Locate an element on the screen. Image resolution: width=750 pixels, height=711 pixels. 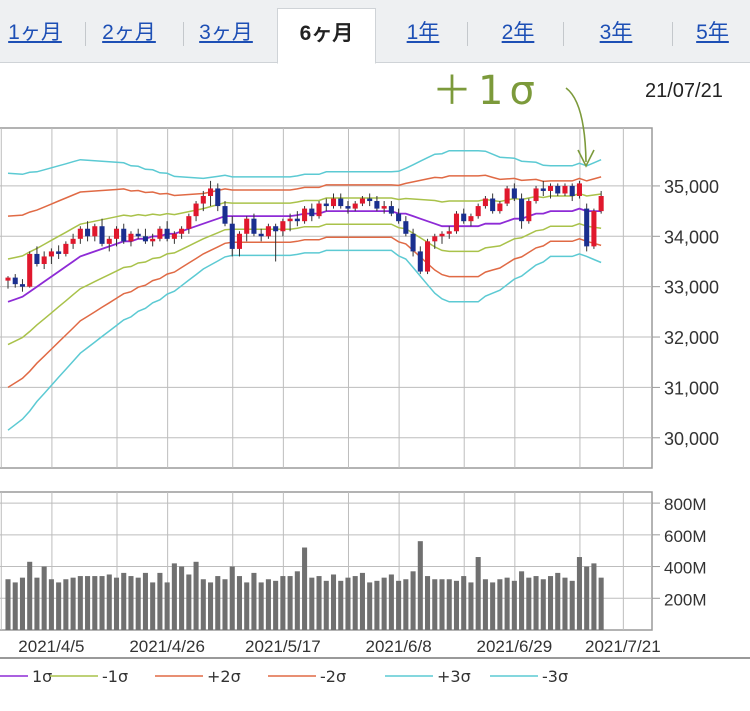
x-axis-label: 2021/6/29 is located at coordinates (515, 646).